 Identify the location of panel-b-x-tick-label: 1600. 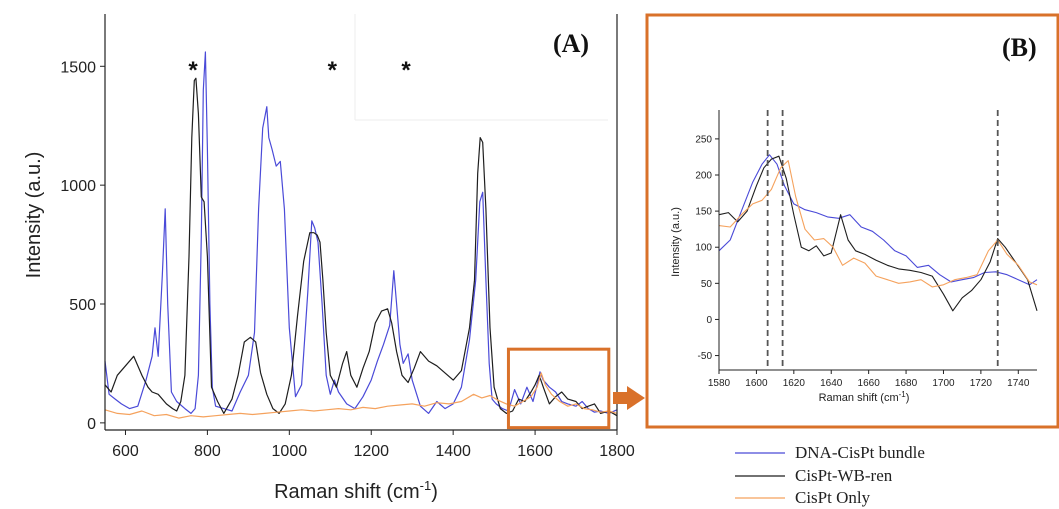
(756, 383).